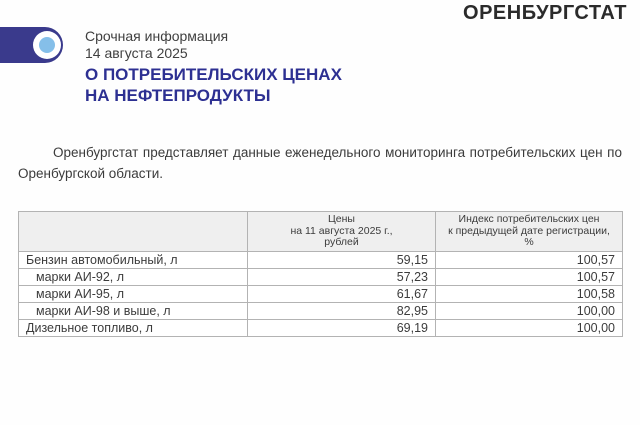  I want to click on document-title-line-1: О ПОТРЕБИТЕЛЬСКИХ ЦЕНАХ, so click(213, 74).